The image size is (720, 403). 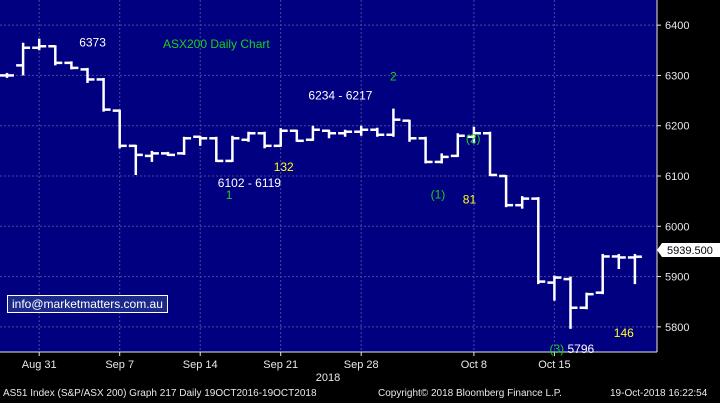 What do you see at coordinates (229, 195) in the screenshot?
I see `chart-annotation: 1` at bounding box center [229, 195].